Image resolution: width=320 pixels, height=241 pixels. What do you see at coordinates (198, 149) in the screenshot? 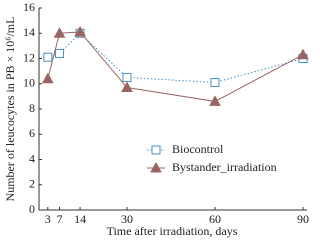
I see `legend-label: Biocontrol` at bounding box center [198, 149].